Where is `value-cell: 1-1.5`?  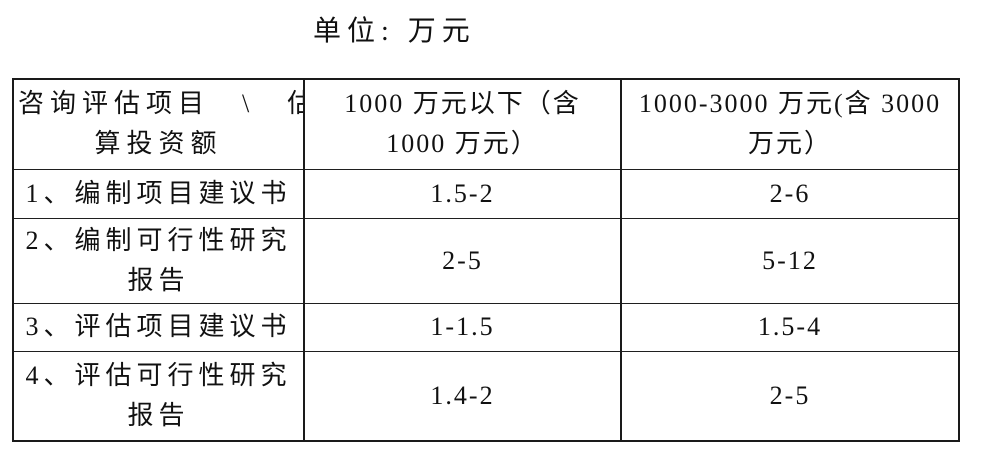
value-cell: 1-1.5 is located at coordinates (462, 327).